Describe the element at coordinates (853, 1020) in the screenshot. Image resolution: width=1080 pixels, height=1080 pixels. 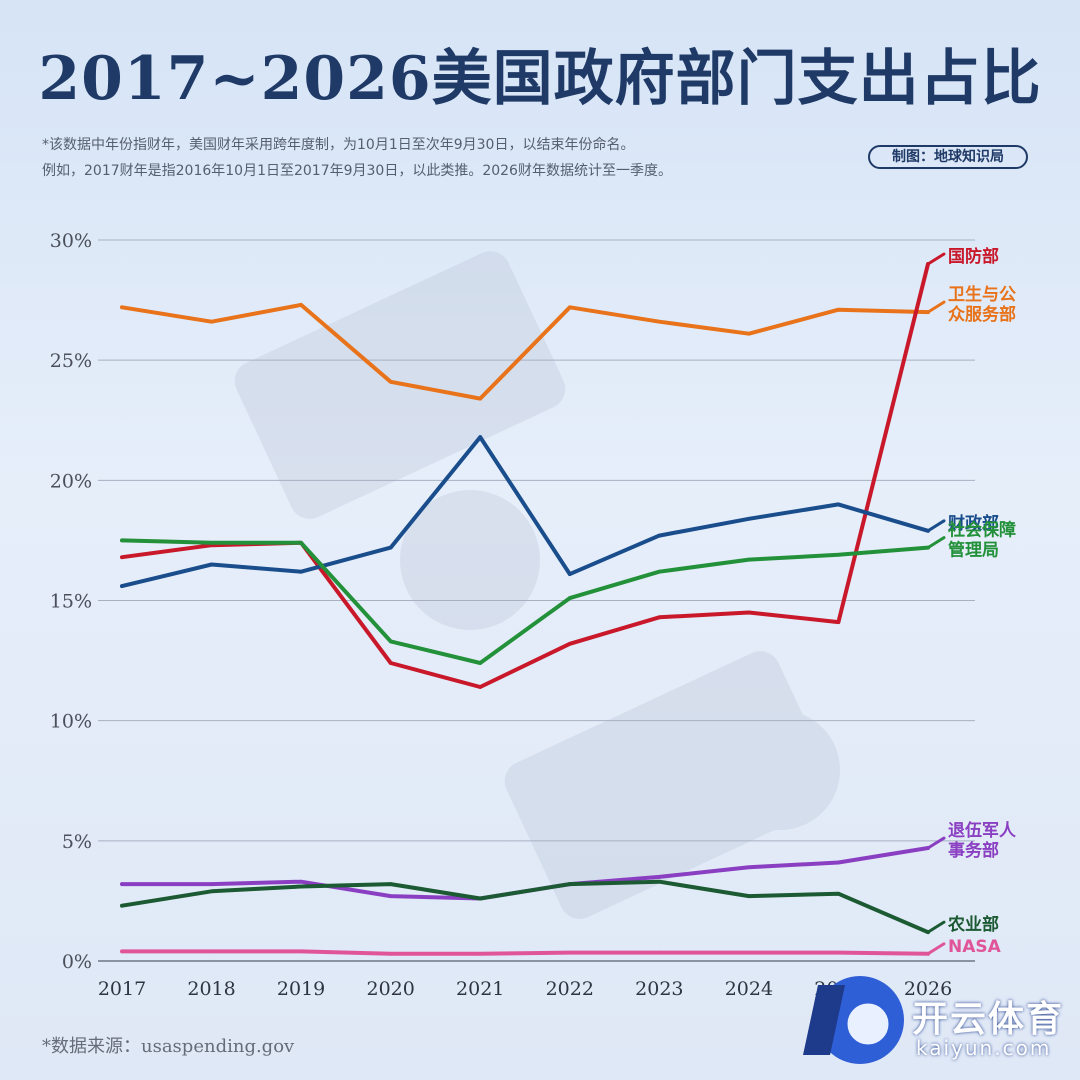
I see `kaiyun-logo-icon` at that location.